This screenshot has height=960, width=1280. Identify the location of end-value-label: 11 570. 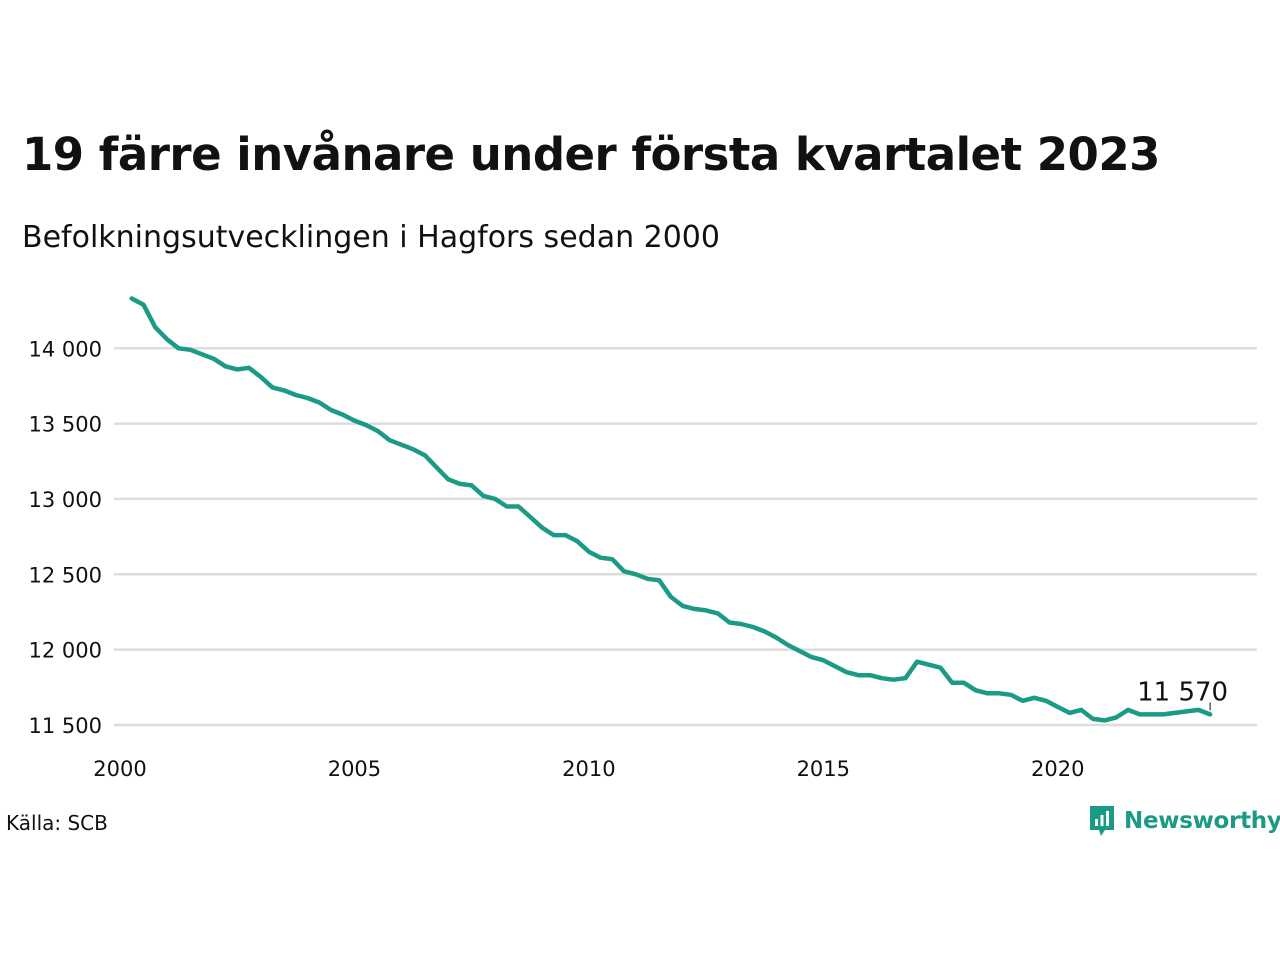
(1182, 692).